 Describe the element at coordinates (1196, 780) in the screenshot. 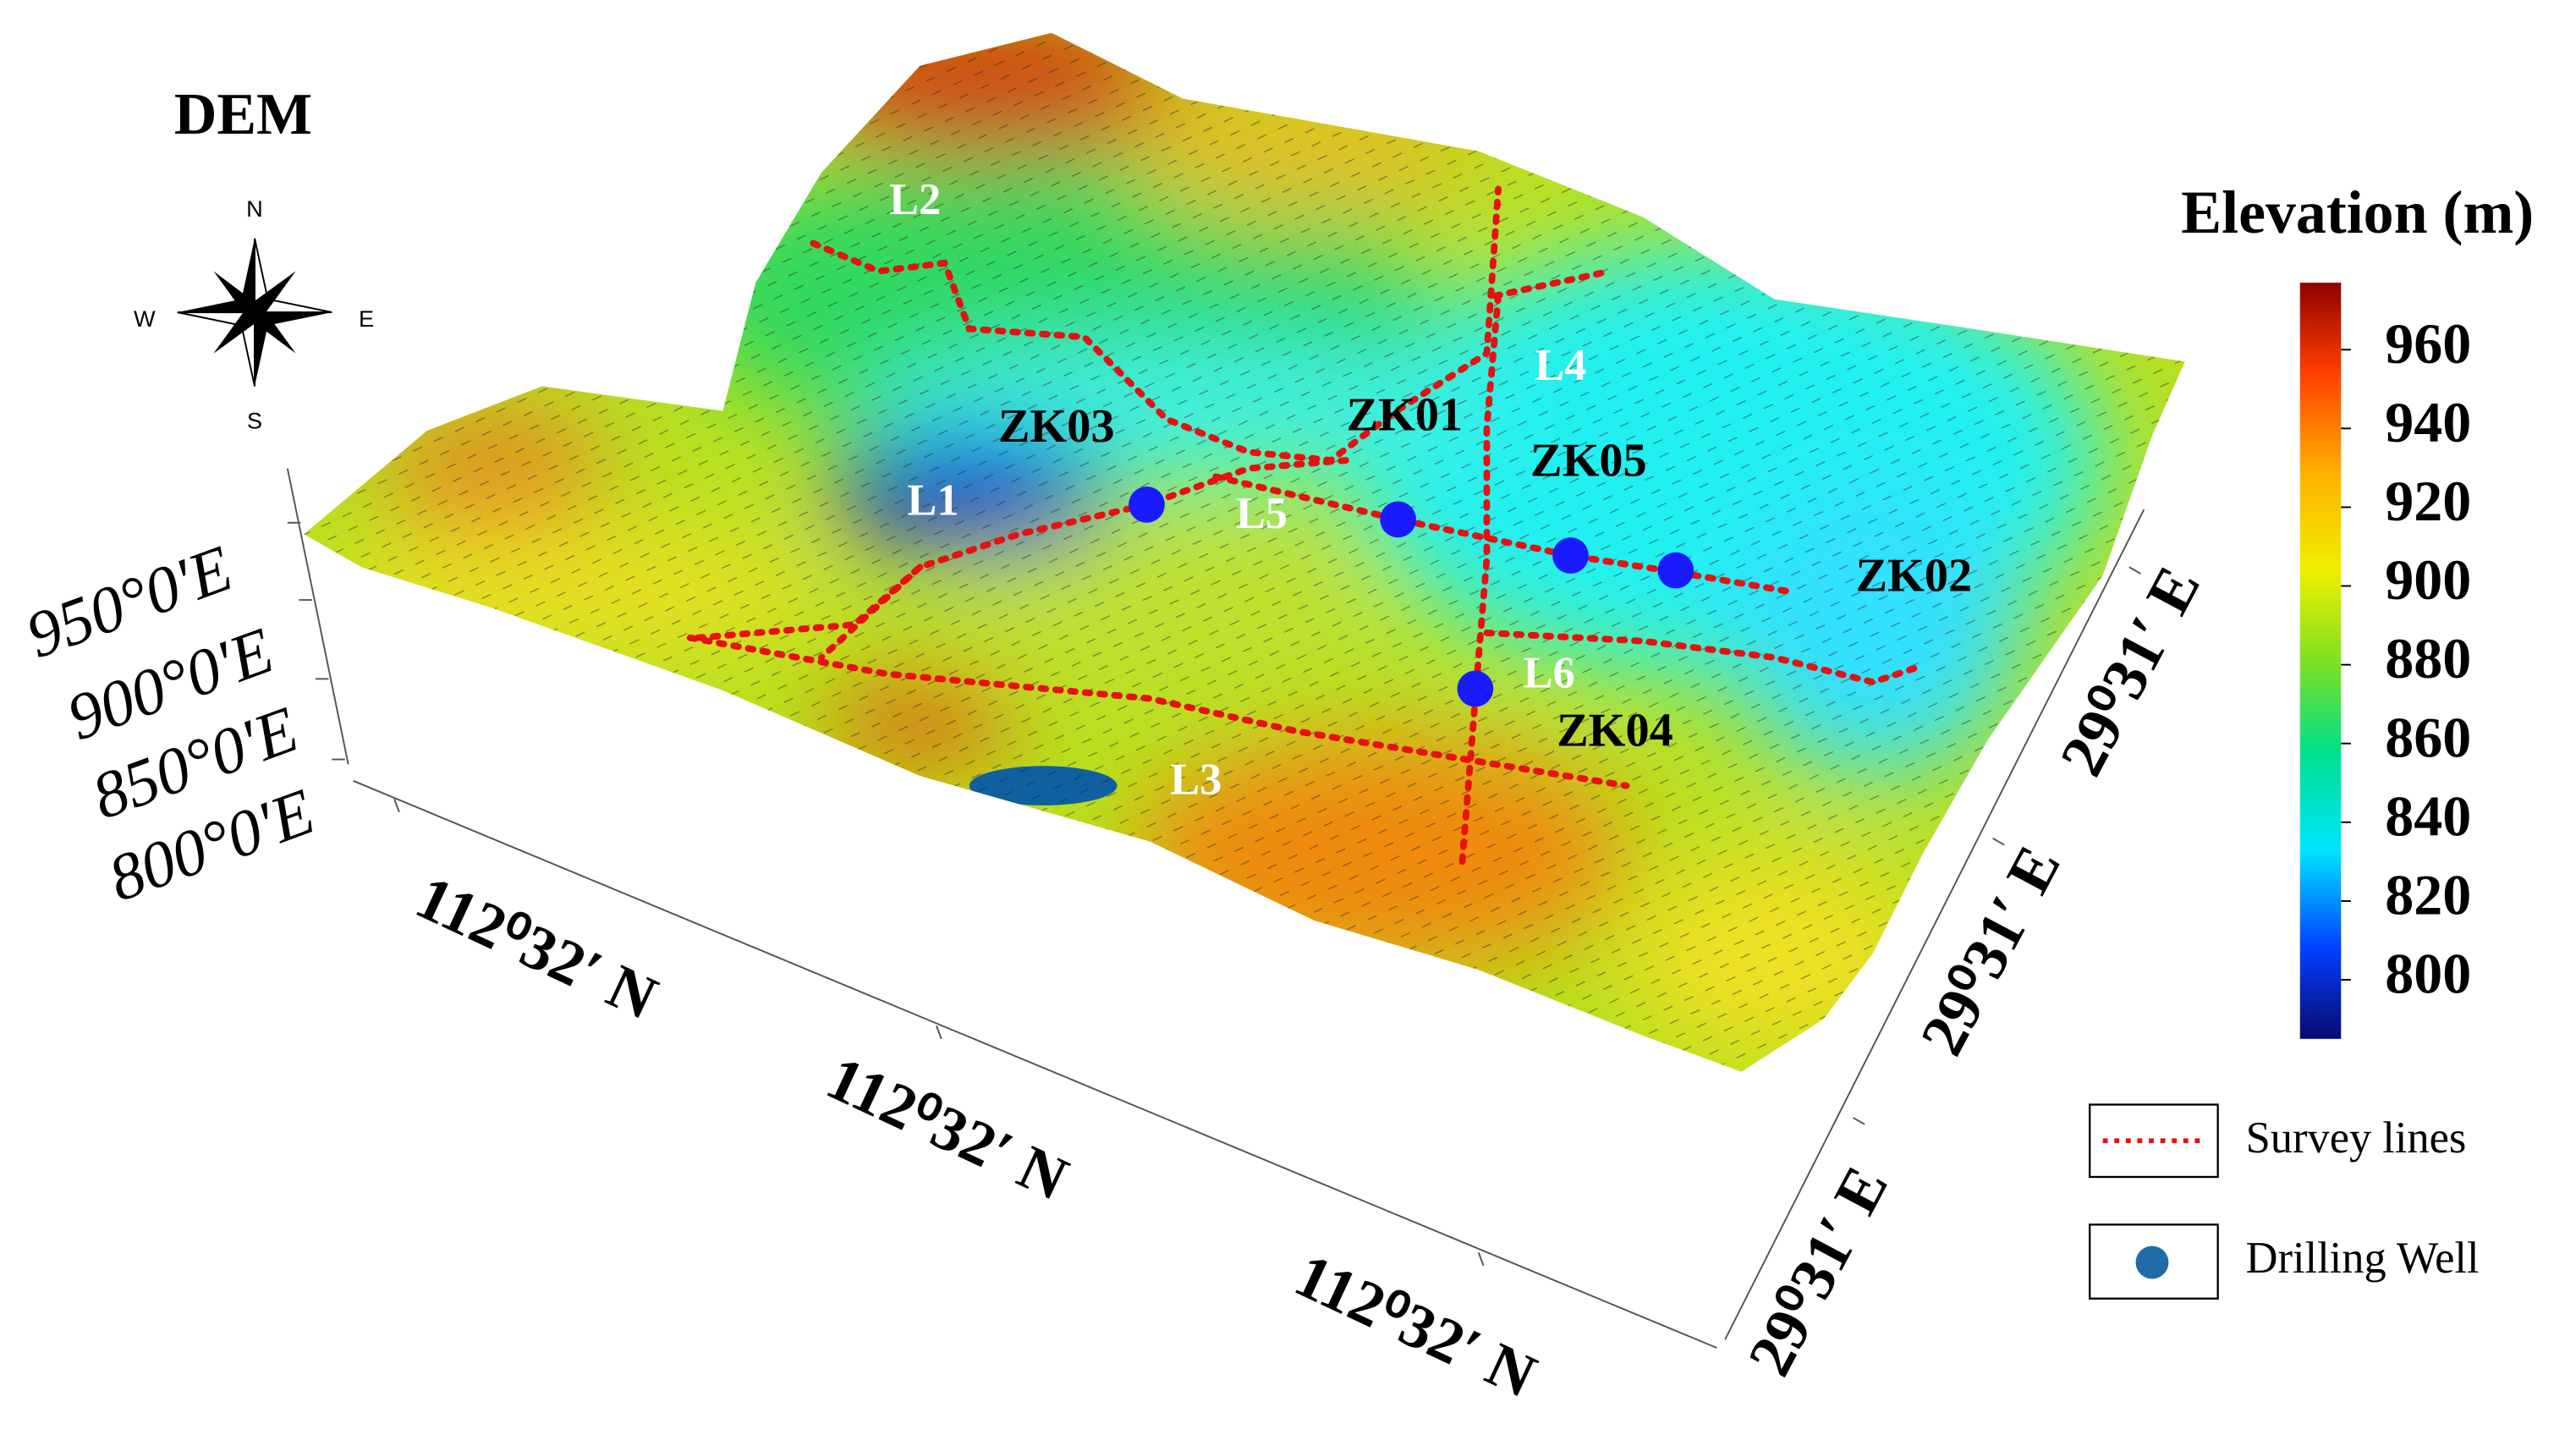

I see `line-label: L3` at that location.